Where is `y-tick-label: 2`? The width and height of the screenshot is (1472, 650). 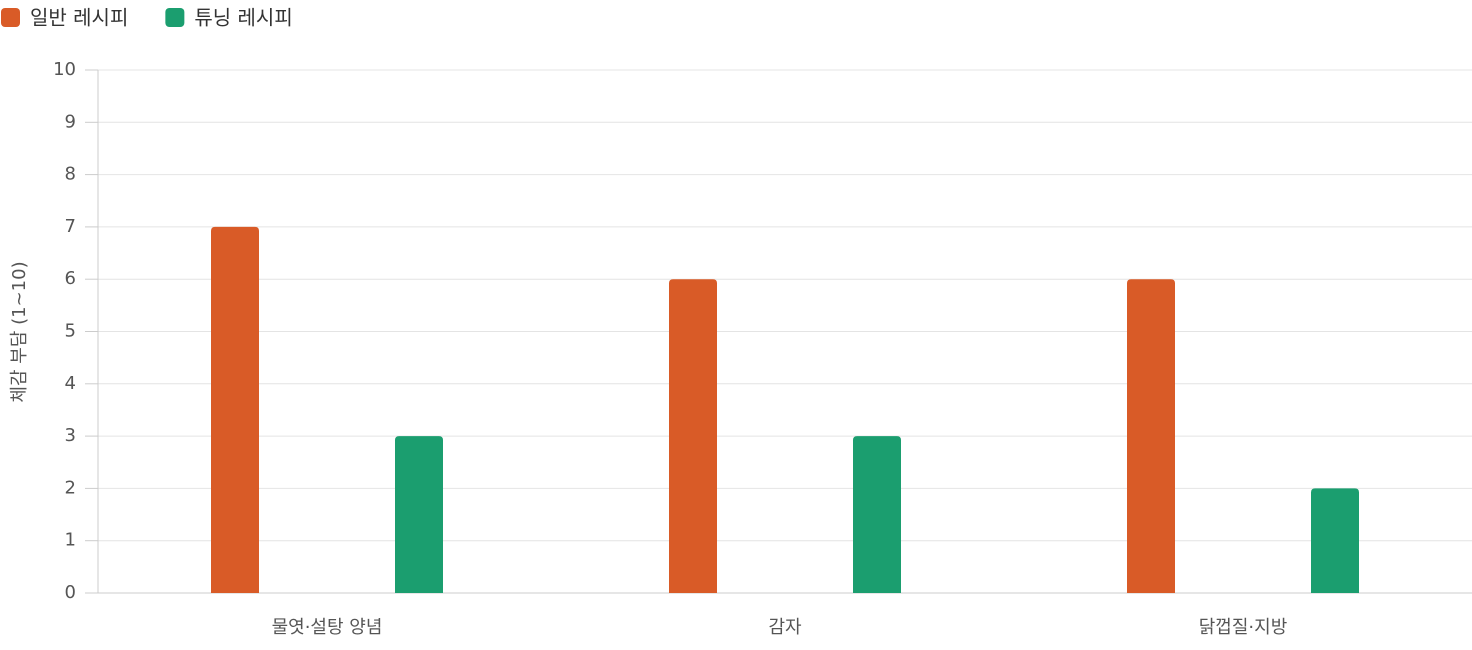
y-tick-label: 2 is located at coordinates (70, 487).